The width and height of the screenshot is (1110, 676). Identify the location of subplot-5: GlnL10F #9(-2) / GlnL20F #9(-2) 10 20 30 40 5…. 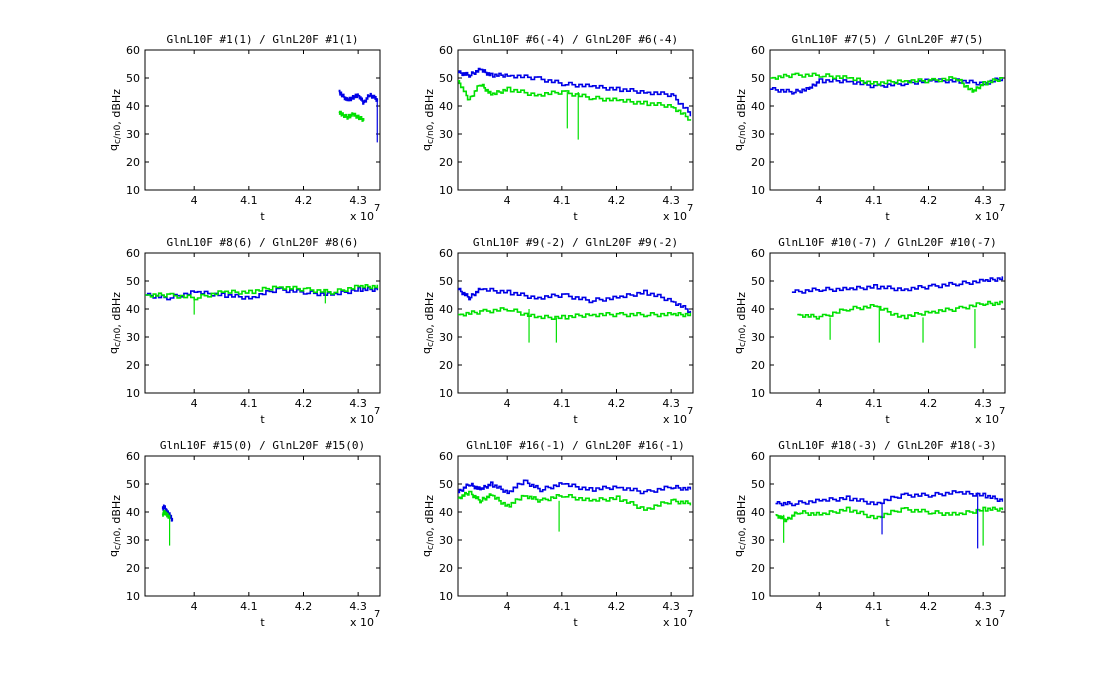
(557, 331).